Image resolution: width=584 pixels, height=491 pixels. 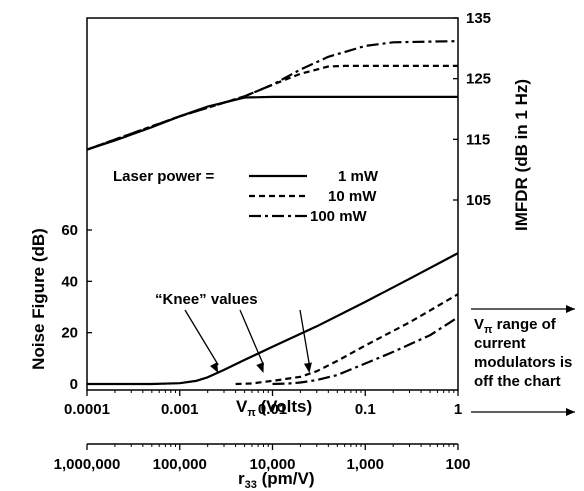 I want to click on left-y-tick-label: 40, so click(x=69, y=281).